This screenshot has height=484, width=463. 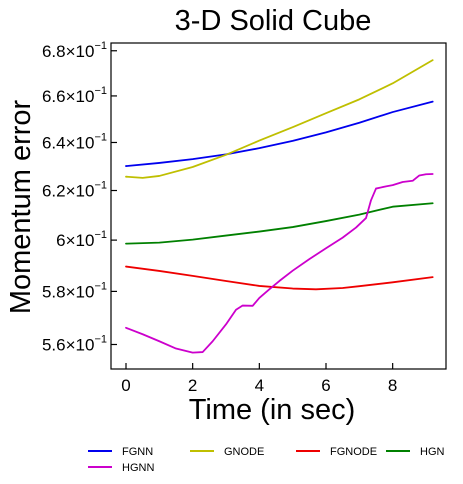 What do you see at coordinates (121, 468) in the screenshot?
I see `legend-item-hgnn: HGNN` at bounding box center [121, 468].